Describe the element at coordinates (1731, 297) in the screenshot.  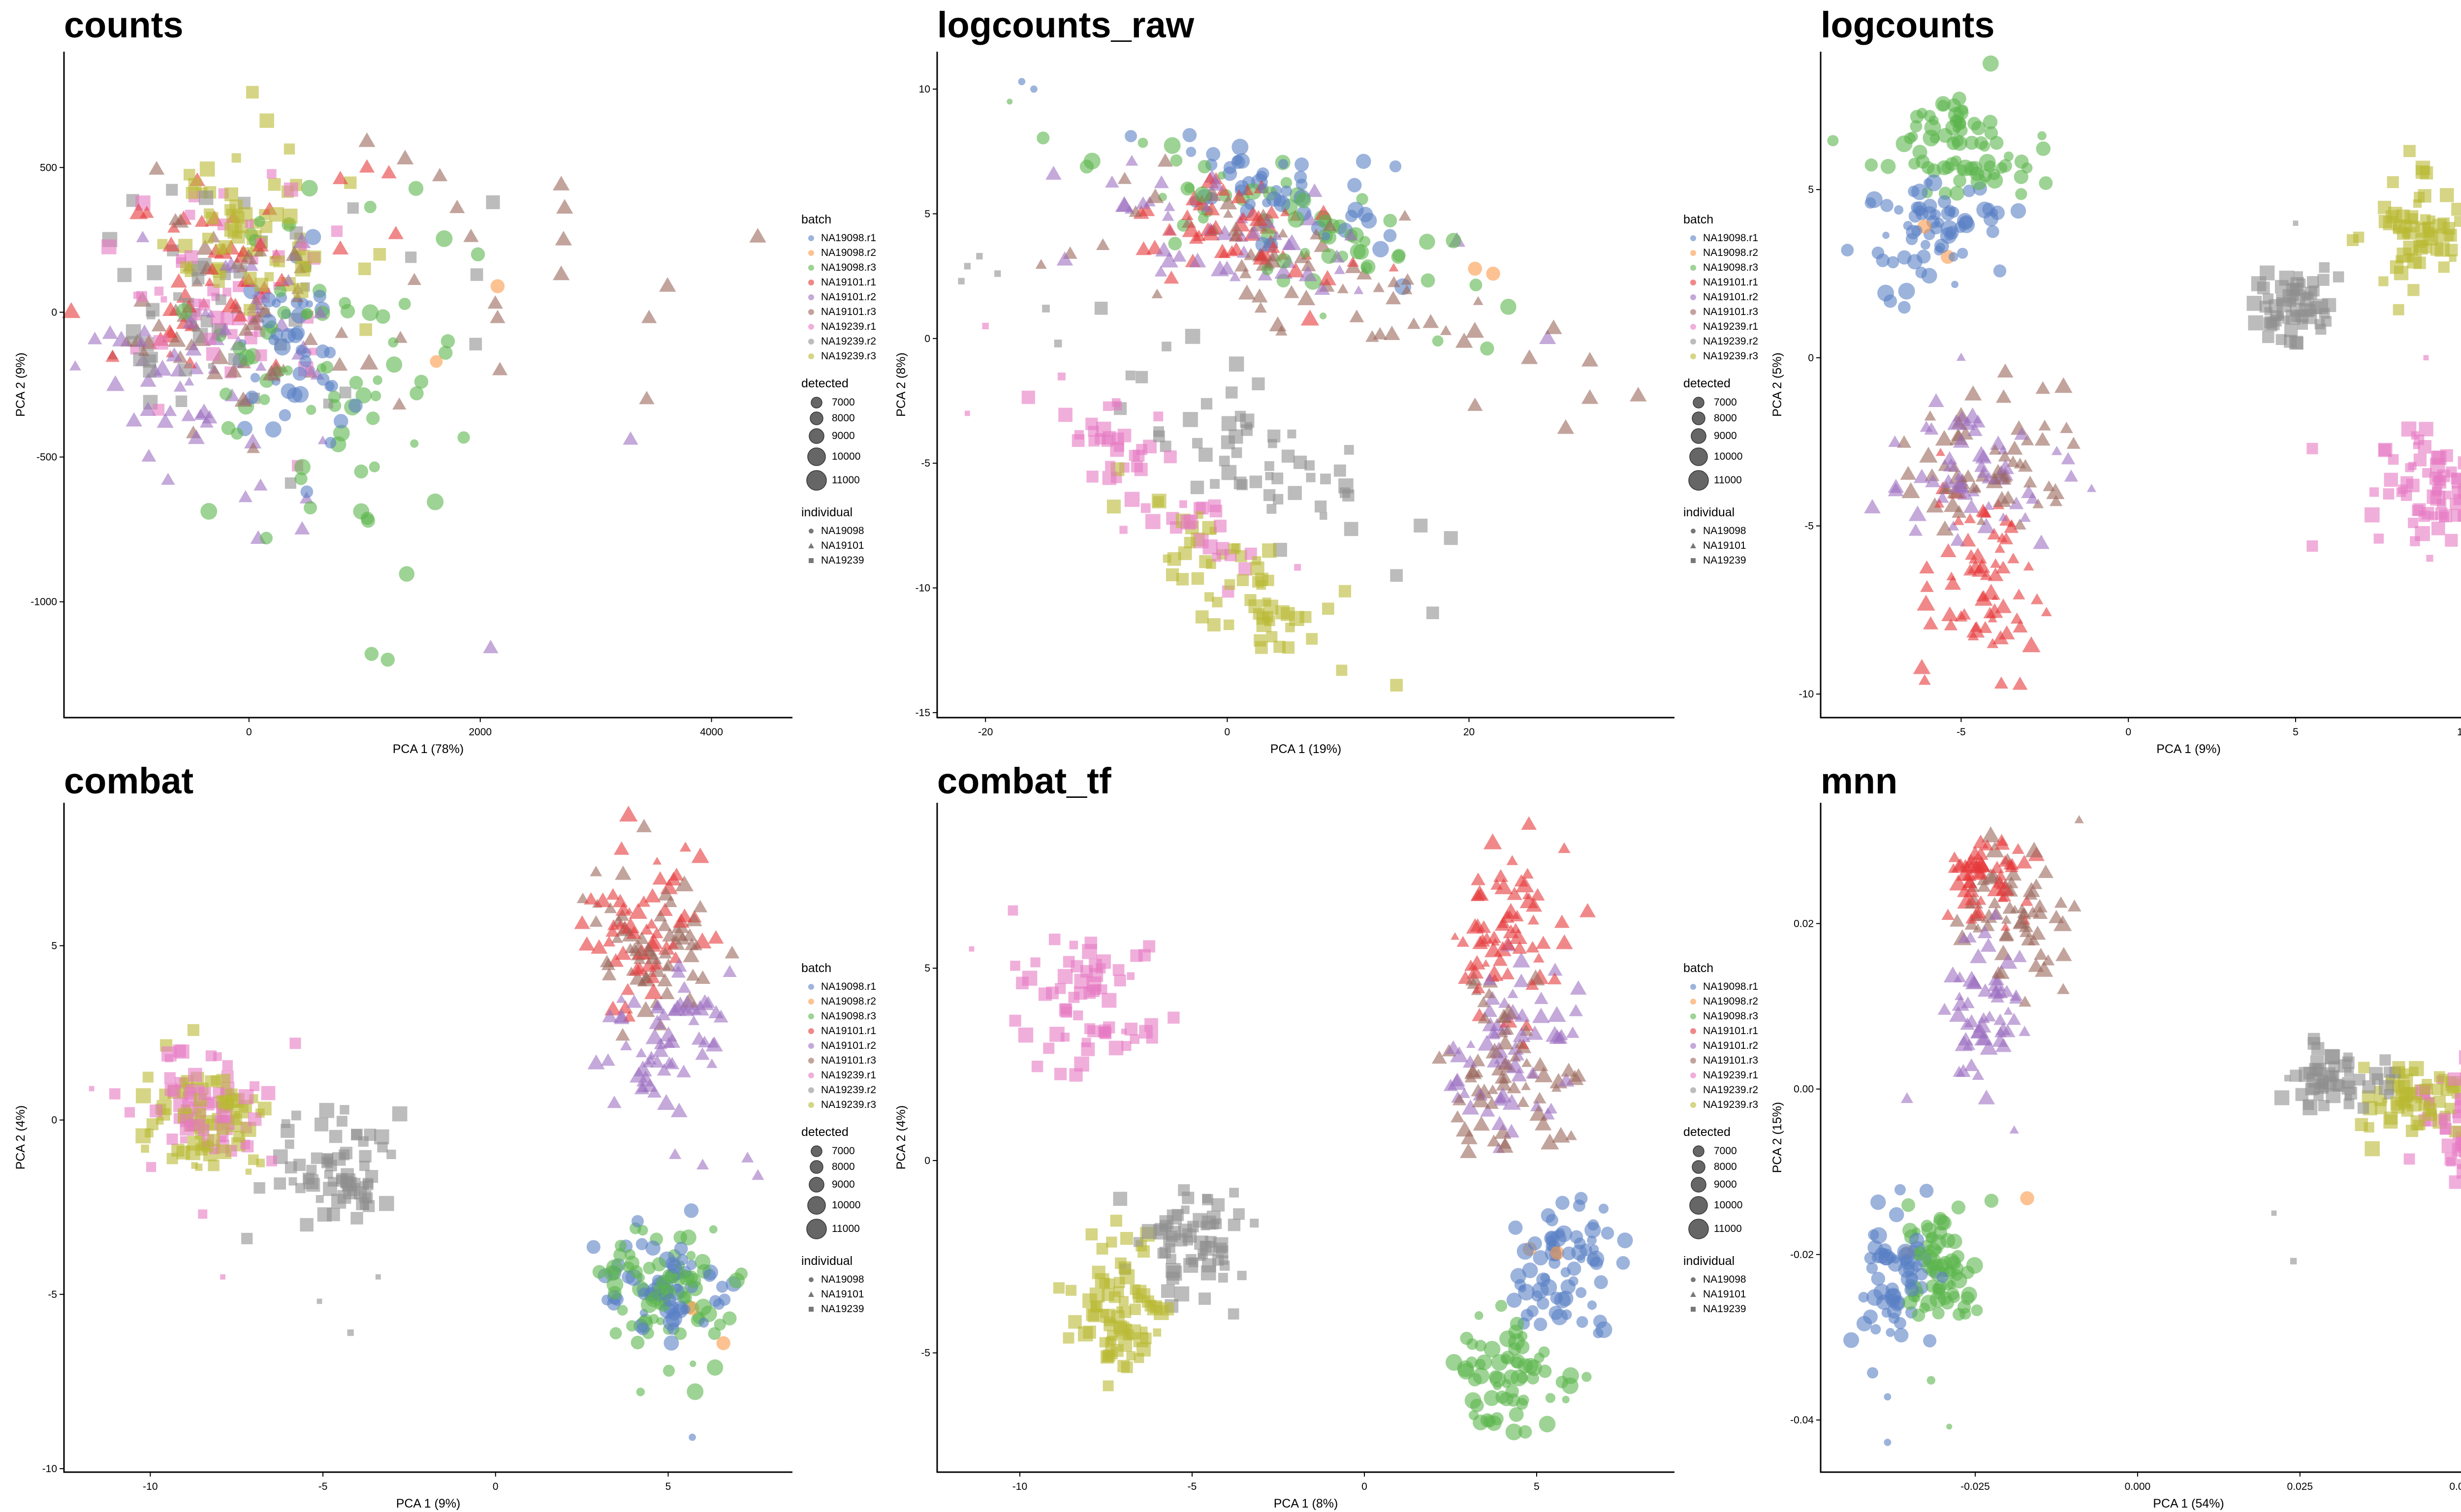
I see `legend-label: NA19101.r2` at that location.